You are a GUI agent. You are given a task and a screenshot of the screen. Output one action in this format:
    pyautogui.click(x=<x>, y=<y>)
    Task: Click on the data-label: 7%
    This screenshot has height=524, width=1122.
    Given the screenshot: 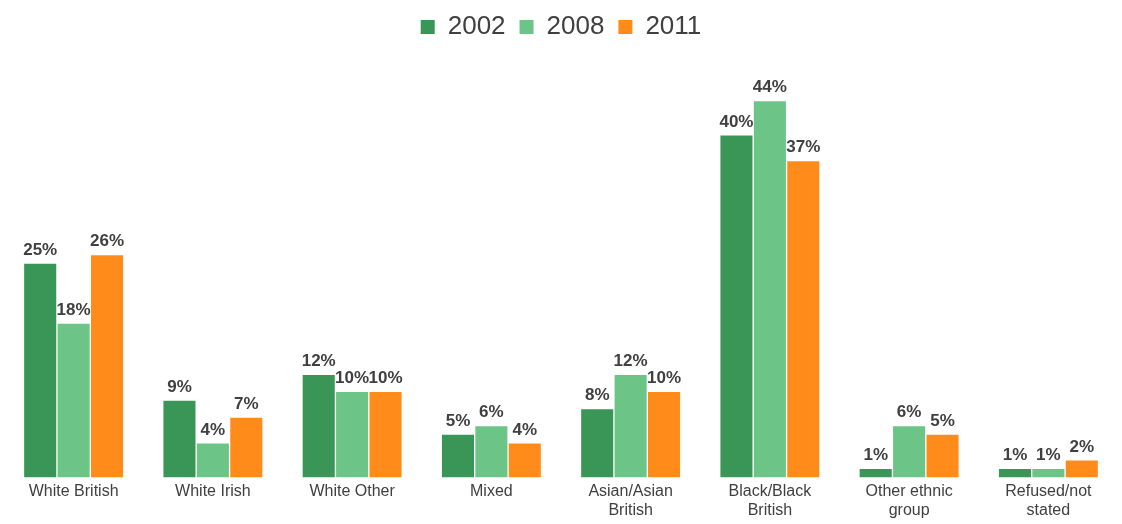 What is the action you would take?
    pyautogui.click(x=246, y=403)
    